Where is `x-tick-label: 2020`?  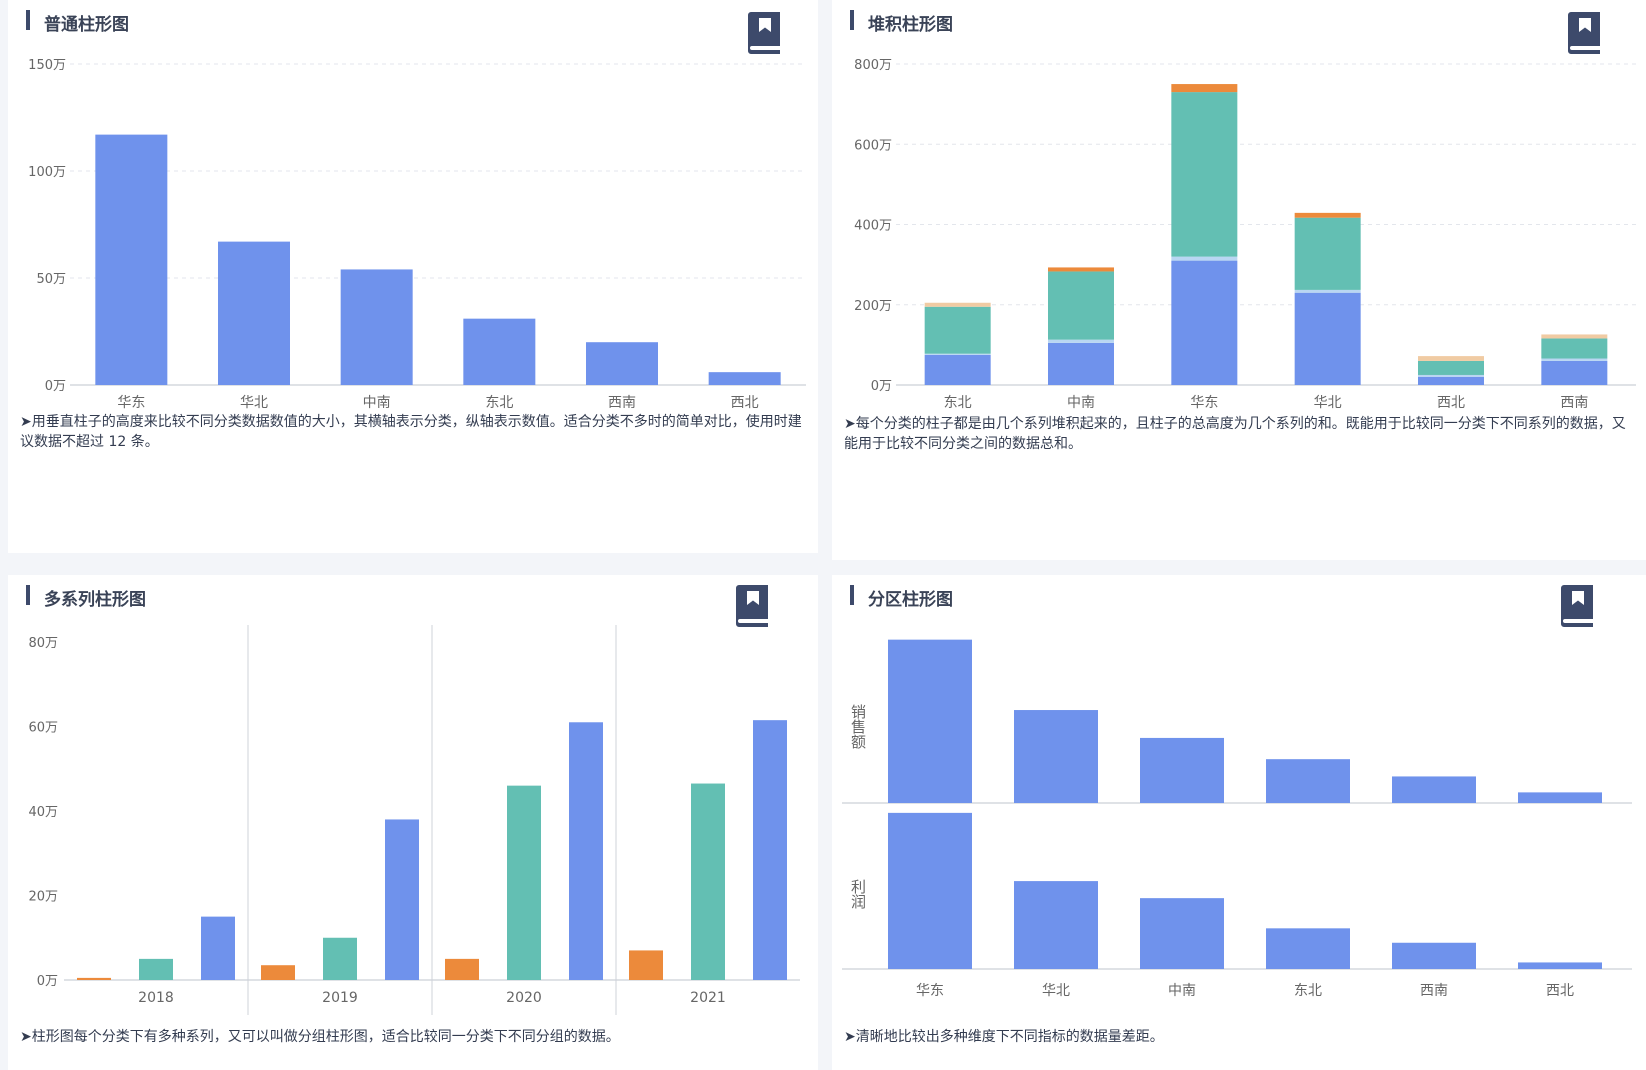
x-tick-label: 2020 is located at coordinates (524, 998).